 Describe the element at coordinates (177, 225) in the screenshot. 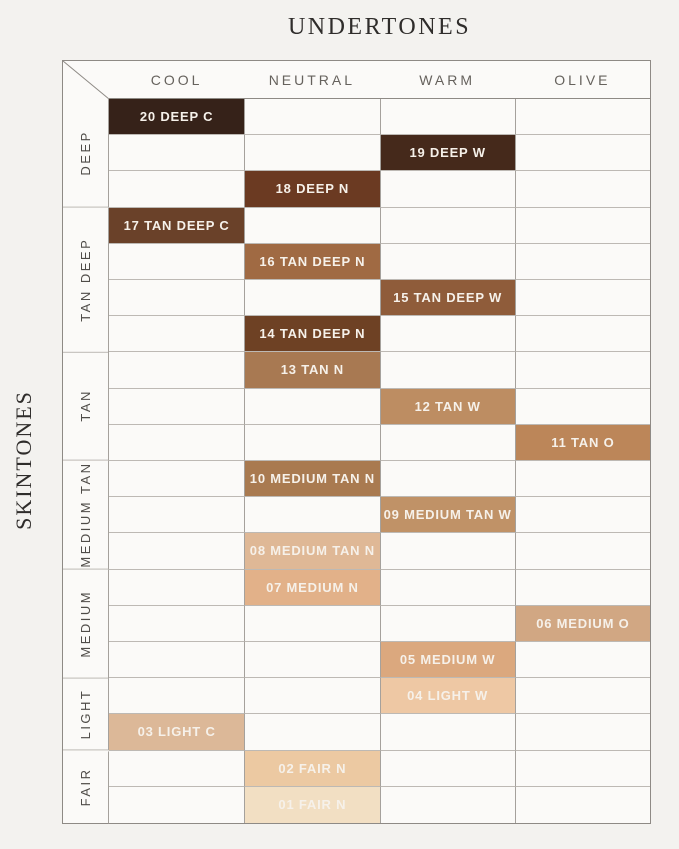

I see `shade-cell: 17 TAN DEEP C` at that location.